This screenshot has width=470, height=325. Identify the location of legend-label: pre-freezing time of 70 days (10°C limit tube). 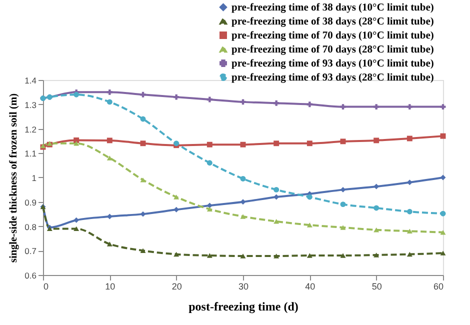
(333, 36).